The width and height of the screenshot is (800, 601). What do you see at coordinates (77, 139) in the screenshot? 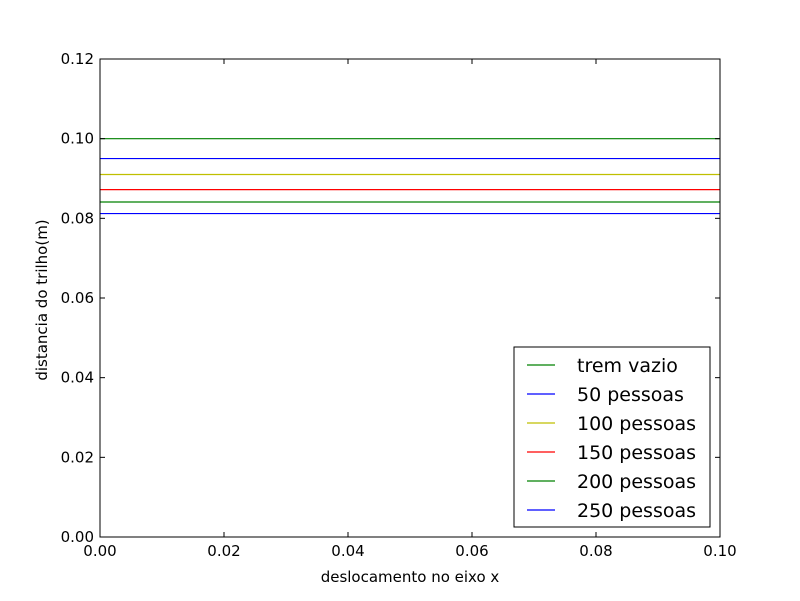
I see `y-tick-label: 0.10` at bounding box center [77, 139].